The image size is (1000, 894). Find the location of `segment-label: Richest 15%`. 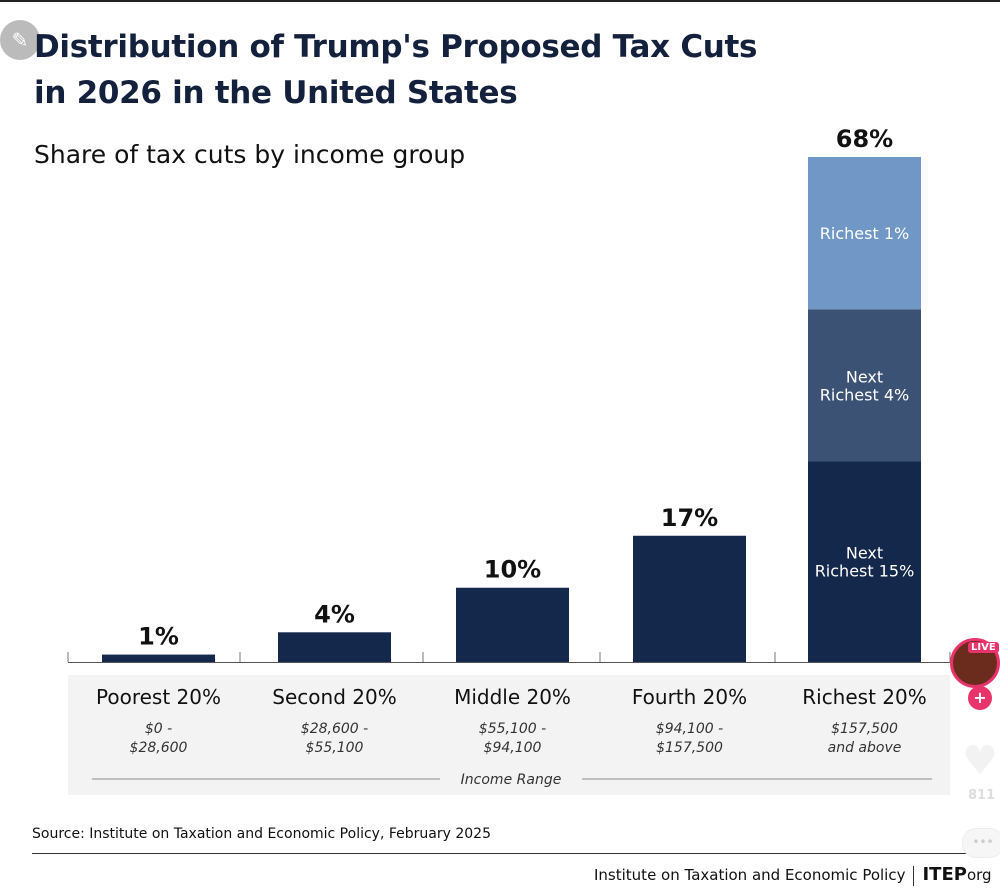

segment-label: Richest 15% is located at coordinates (865, 571).